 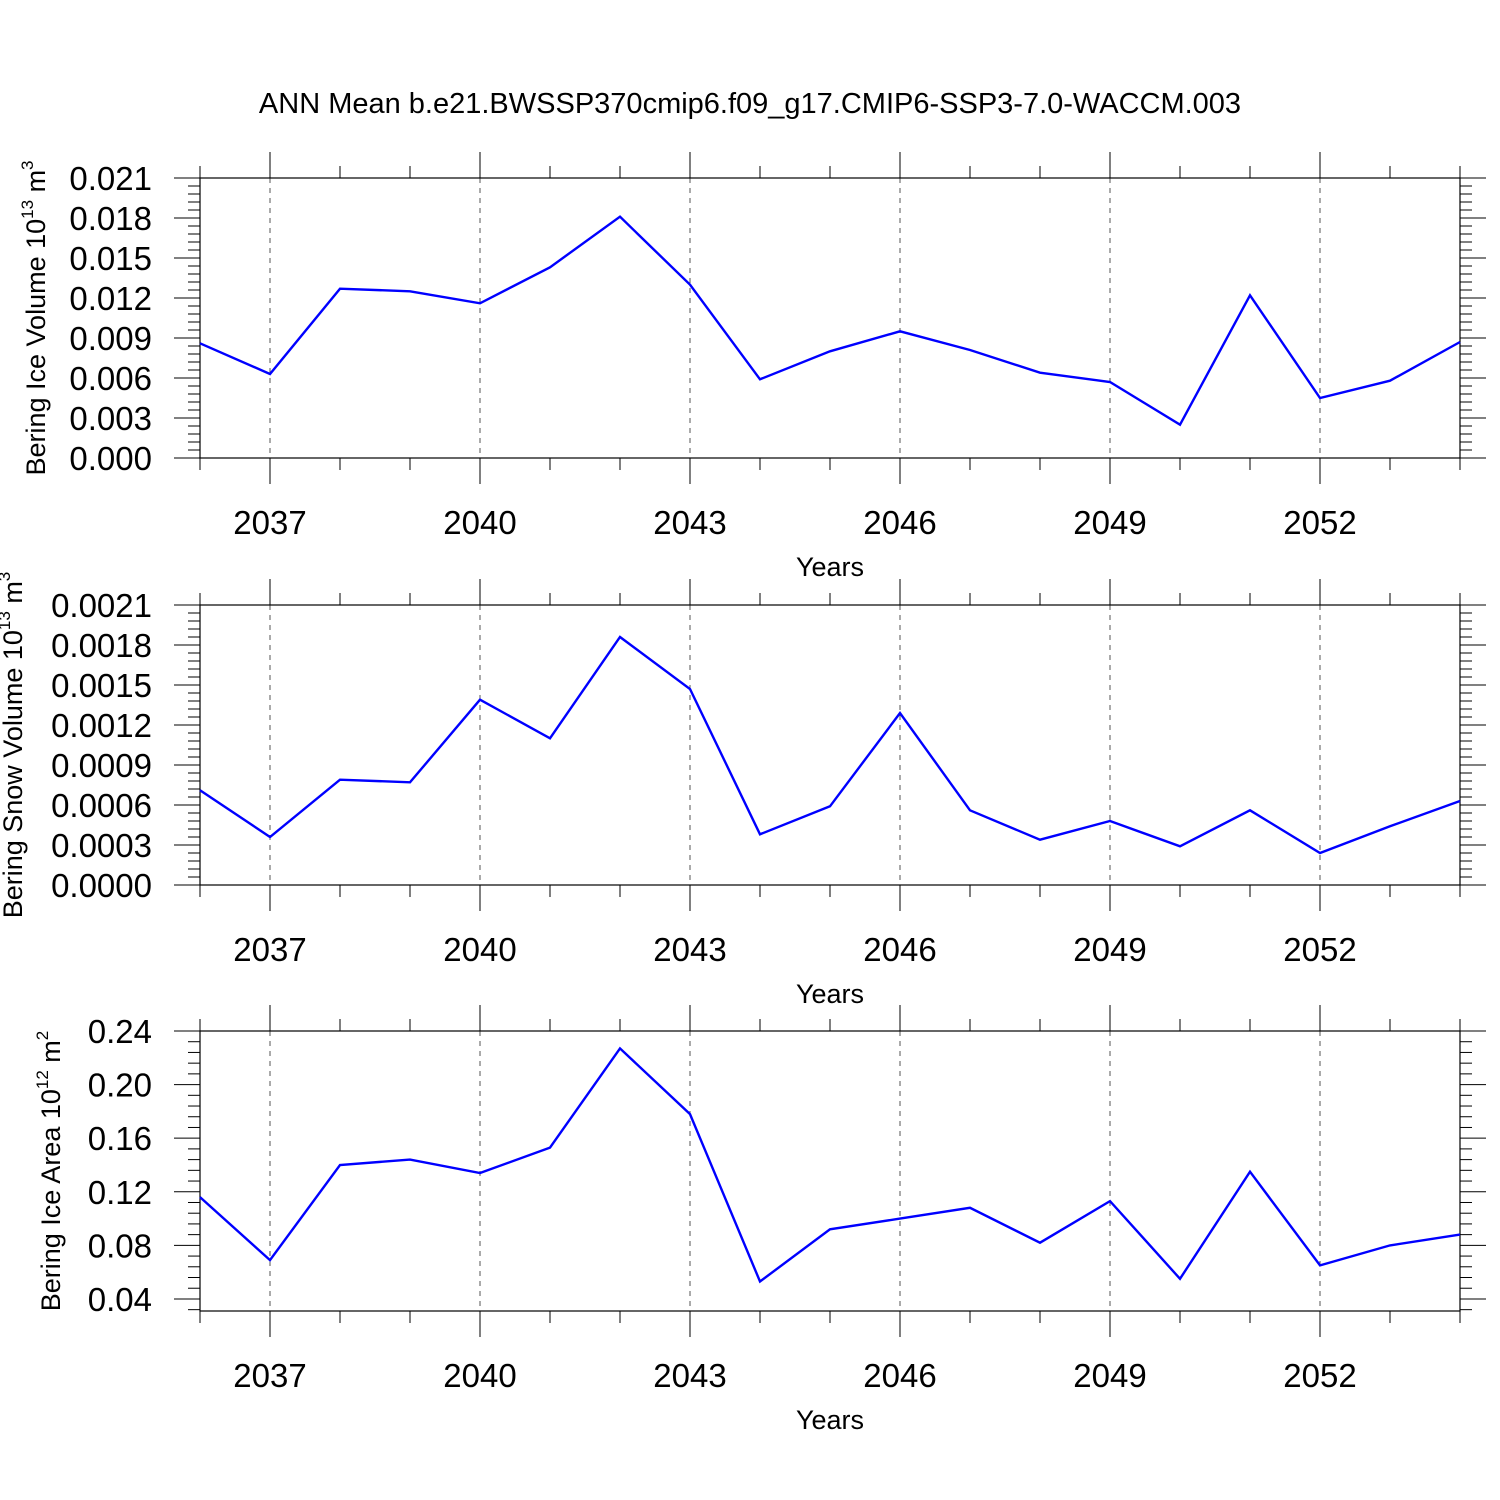 I want to click on y-tick-label: 0.24, so click(x=120, y=1031).